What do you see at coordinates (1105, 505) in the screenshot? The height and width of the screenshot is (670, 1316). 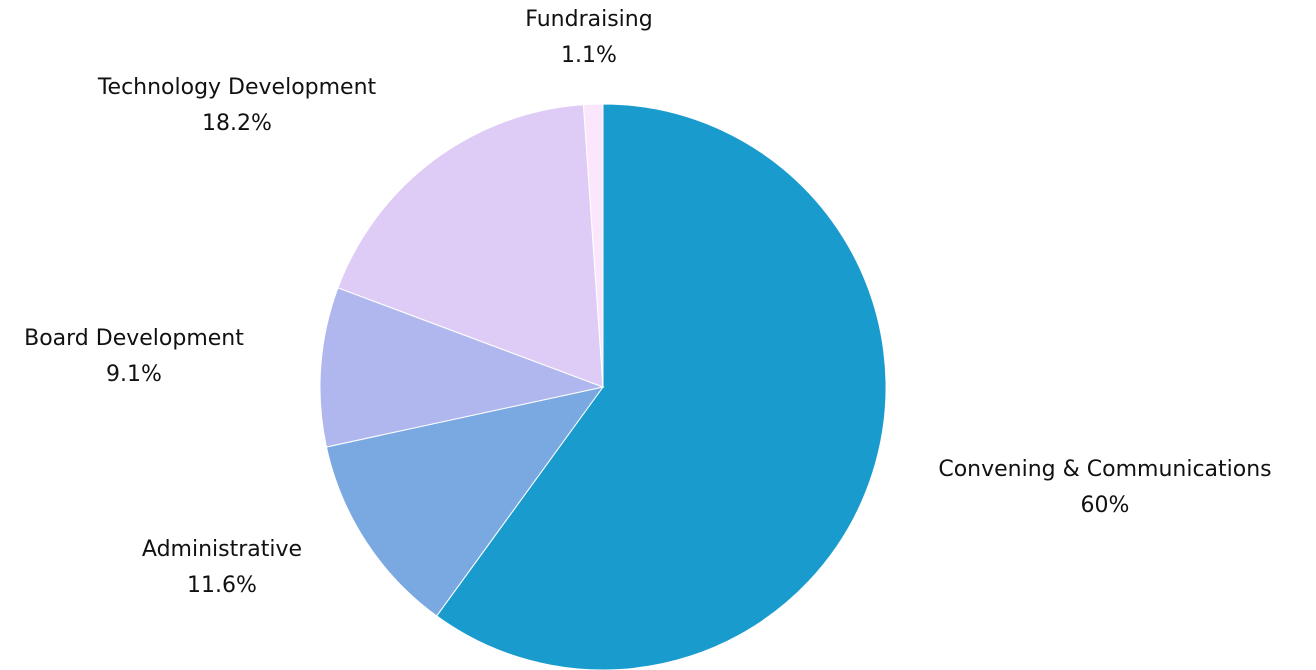 I see `slice-value-convening-communications: 60%` at bounding box center [1105, 505].